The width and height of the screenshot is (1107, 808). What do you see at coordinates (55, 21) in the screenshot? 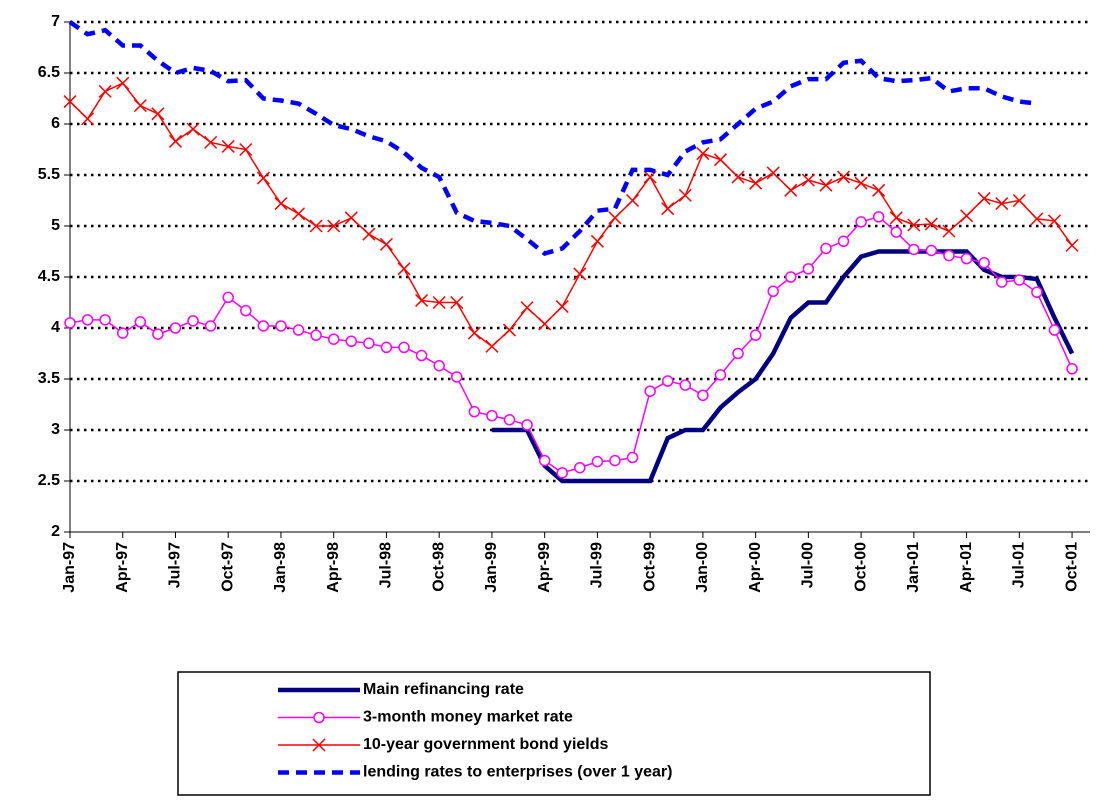
I see `y-tick-label: 7` at bounding box center [55, 21].